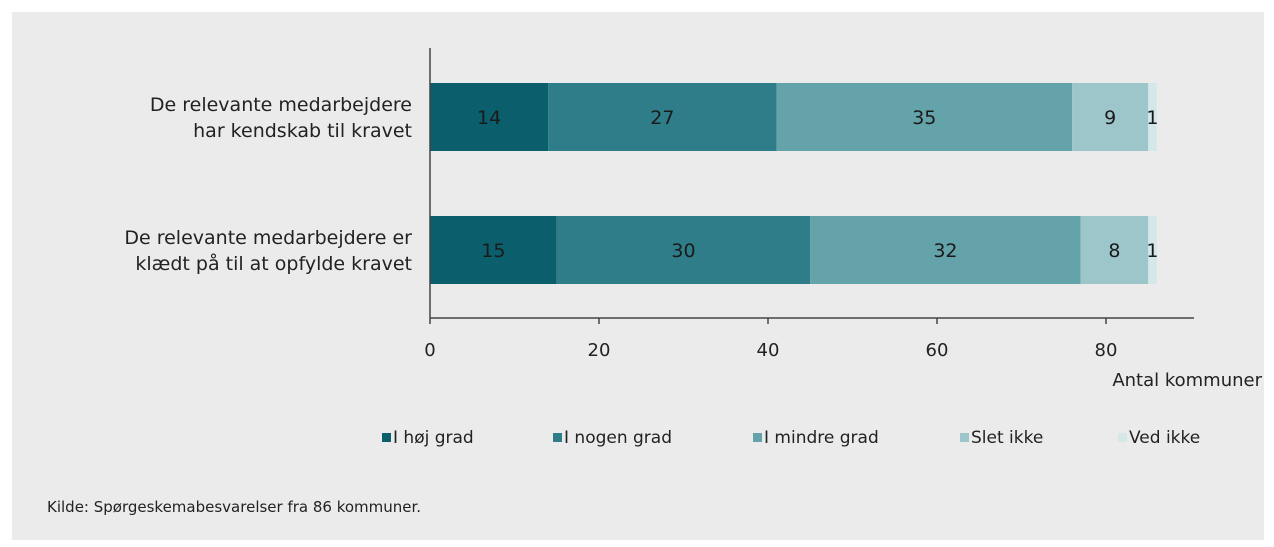  What do you see at coordinates (302, 131) in the screenshot?
I see `category-label: har kendskab til kravet` at bounding box center [302, 131].